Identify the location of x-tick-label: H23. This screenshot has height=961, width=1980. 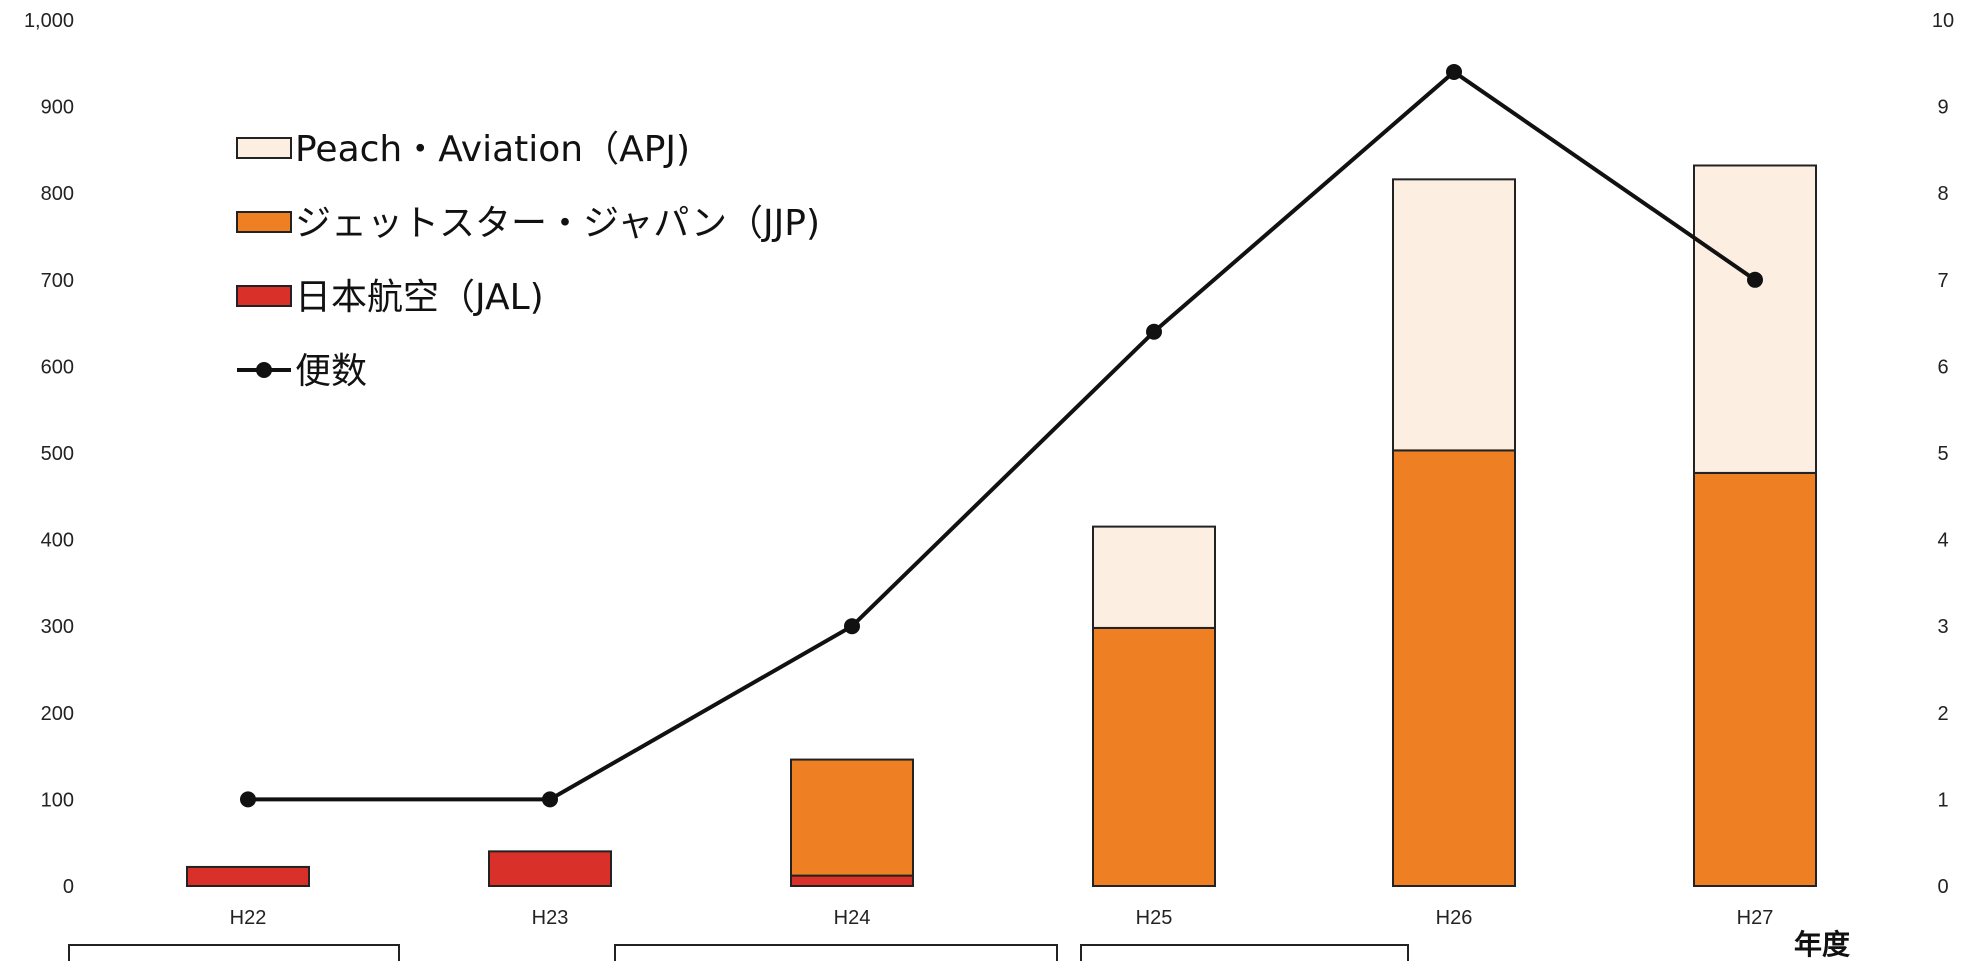
(550, 918).